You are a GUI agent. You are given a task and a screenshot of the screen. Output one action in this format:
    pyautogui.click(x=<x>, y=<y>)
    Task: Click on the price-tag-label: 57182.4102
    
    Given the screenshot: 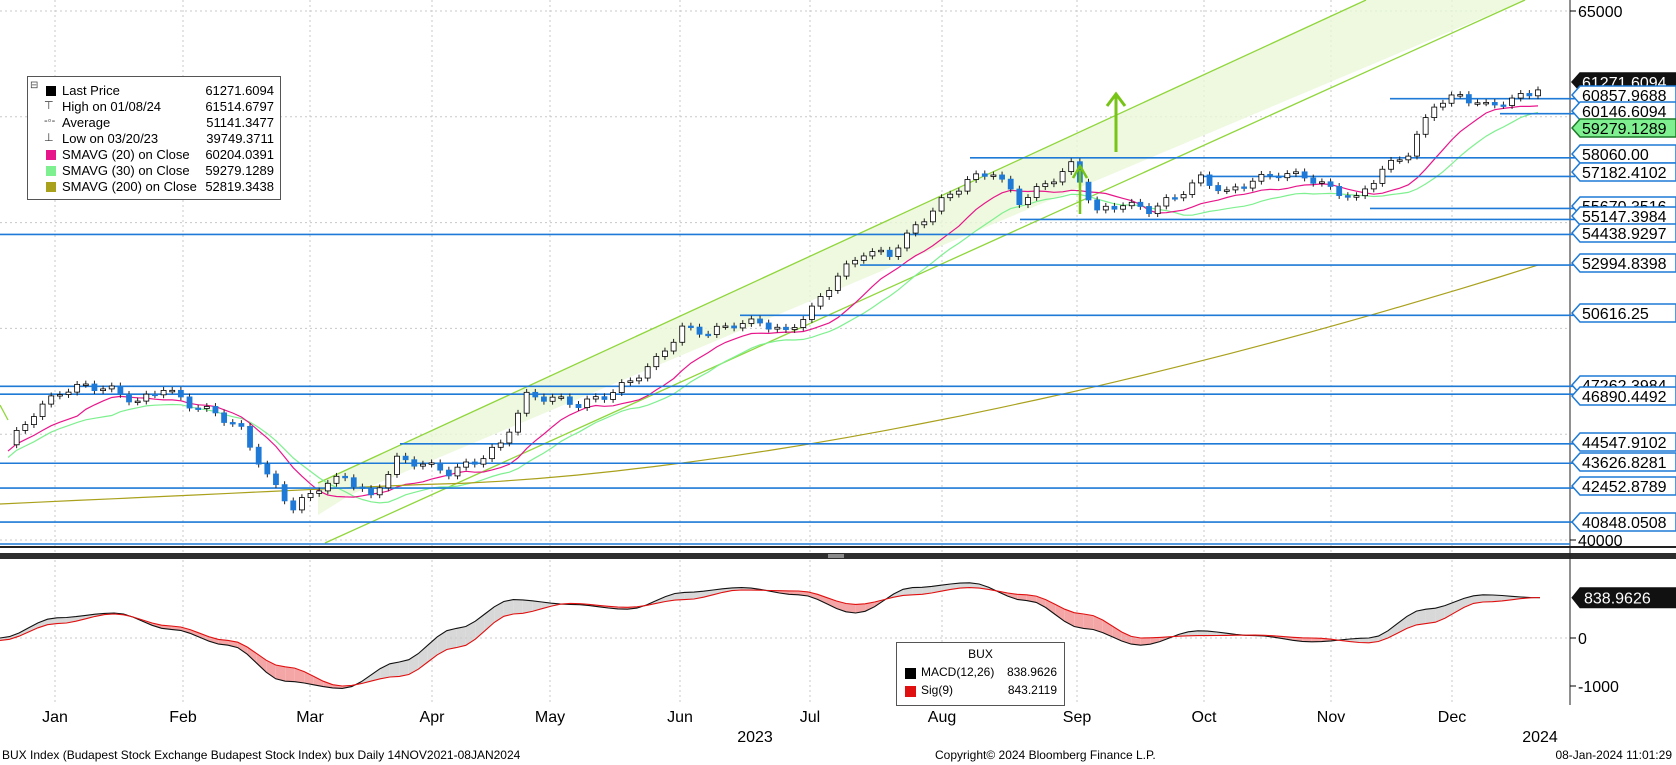 What is the action you would take?
    pyautogui.click(x=1624, y=173)
    